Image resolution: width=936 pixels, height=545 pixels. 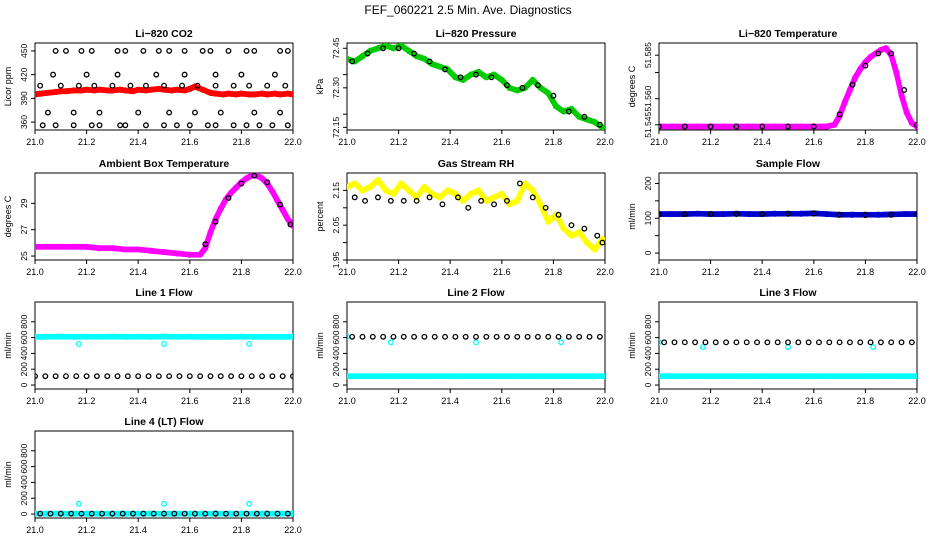 What do you see at coordinates (336, 369) in the screenshot?
I see `y-tick-label: 200` at bounding box center [336, 369].